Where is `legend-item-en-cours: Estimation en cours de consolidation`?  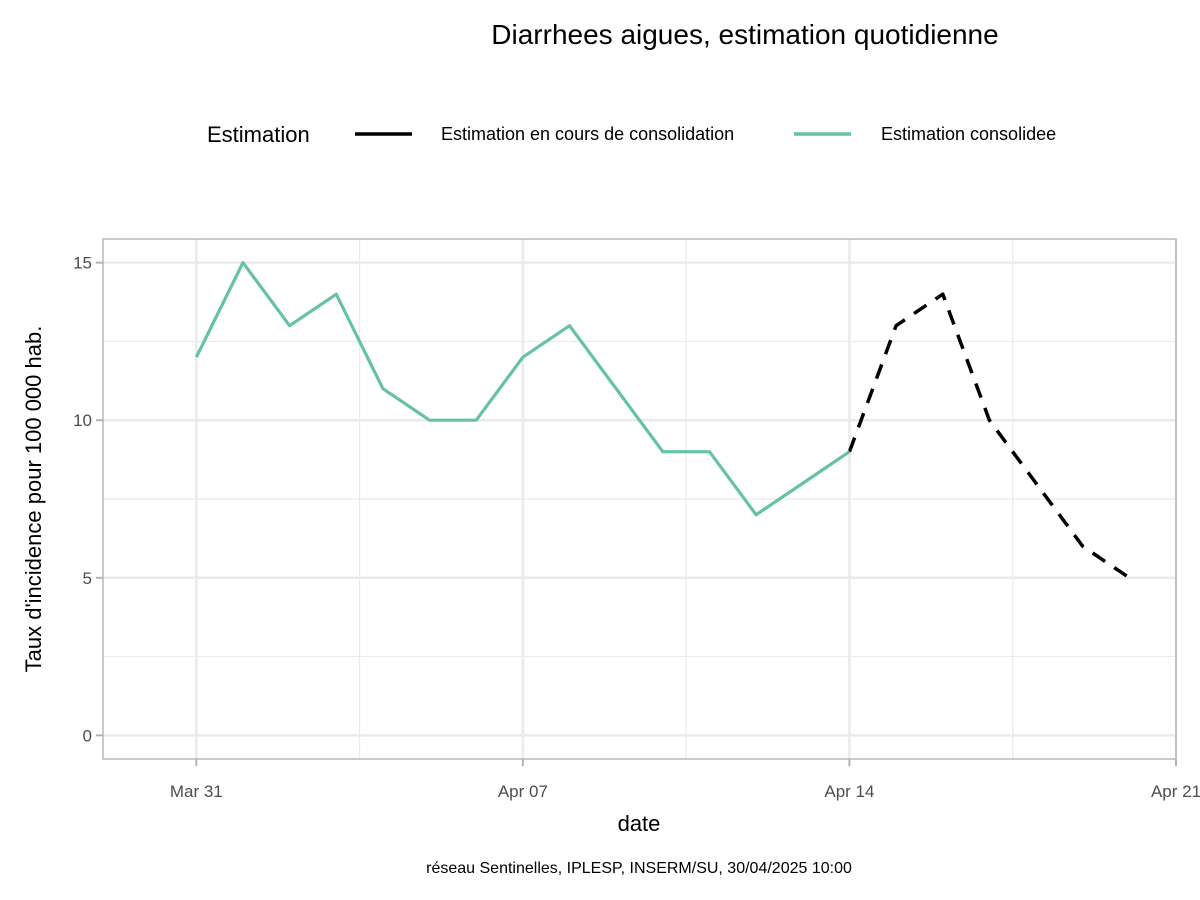
legend-item-en-cours: Estimation en cours de consolidation is located at coordinates (544, 134).